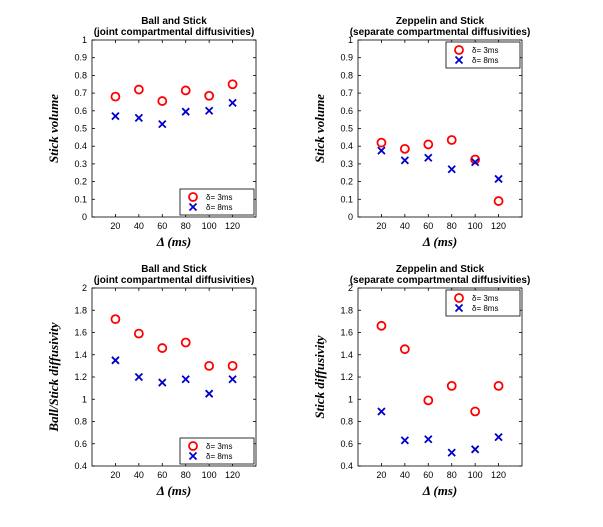  Describe the element at coordinates (346, 444) in the screenshot. I see `chart-4-ytick-label-1: 0.6` at that location.